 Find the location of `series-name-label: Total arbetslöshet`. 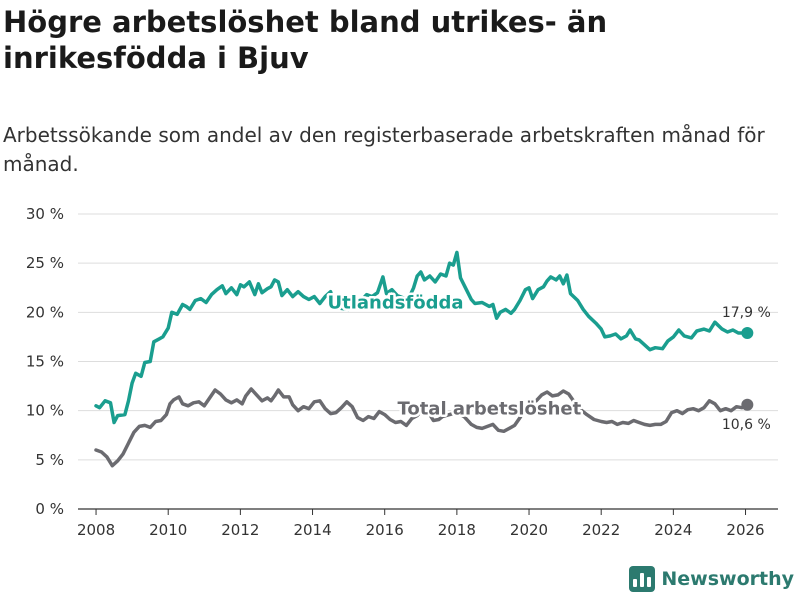

series-name-label: Total arbetslöshet is located at coordinates (489, 409).